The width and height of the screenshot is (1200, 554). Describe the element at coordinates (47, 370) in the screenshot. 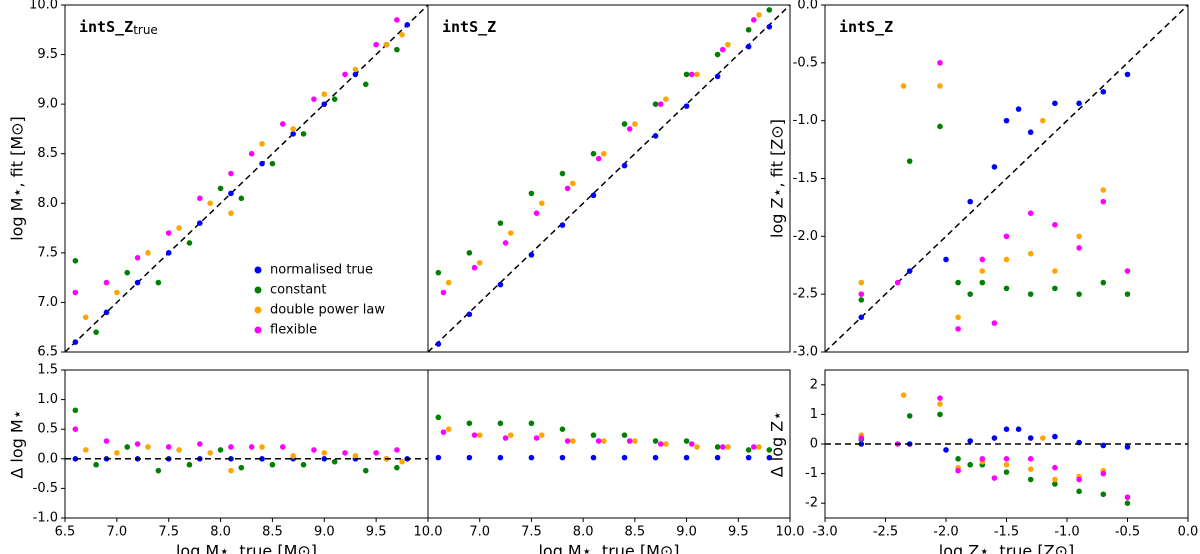

I see `y-tick-label: 1.5` at that location.